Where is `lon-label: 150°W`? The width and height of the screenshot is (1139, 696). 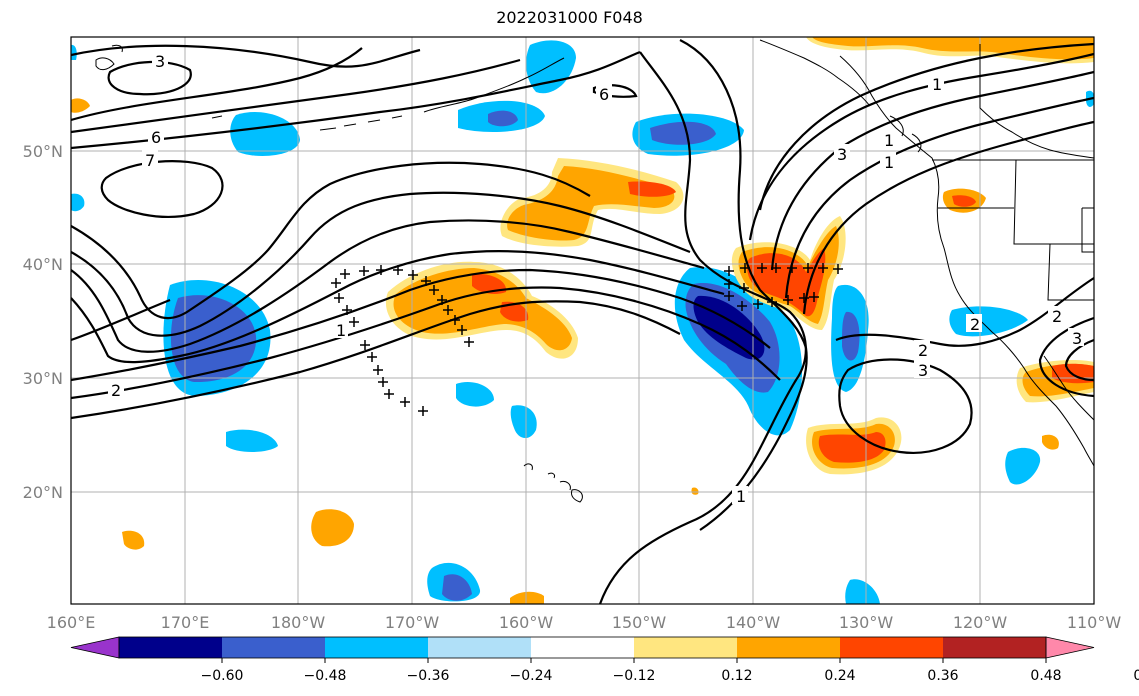 lon-label: 150°W is located at coordinates (639, 622).